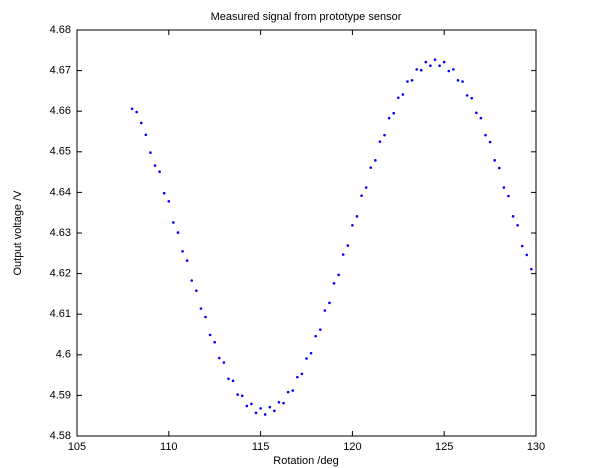  Describe the element at coordinates (536, 447) in the screenshot. I see `x-tick-label: 130` at that location.